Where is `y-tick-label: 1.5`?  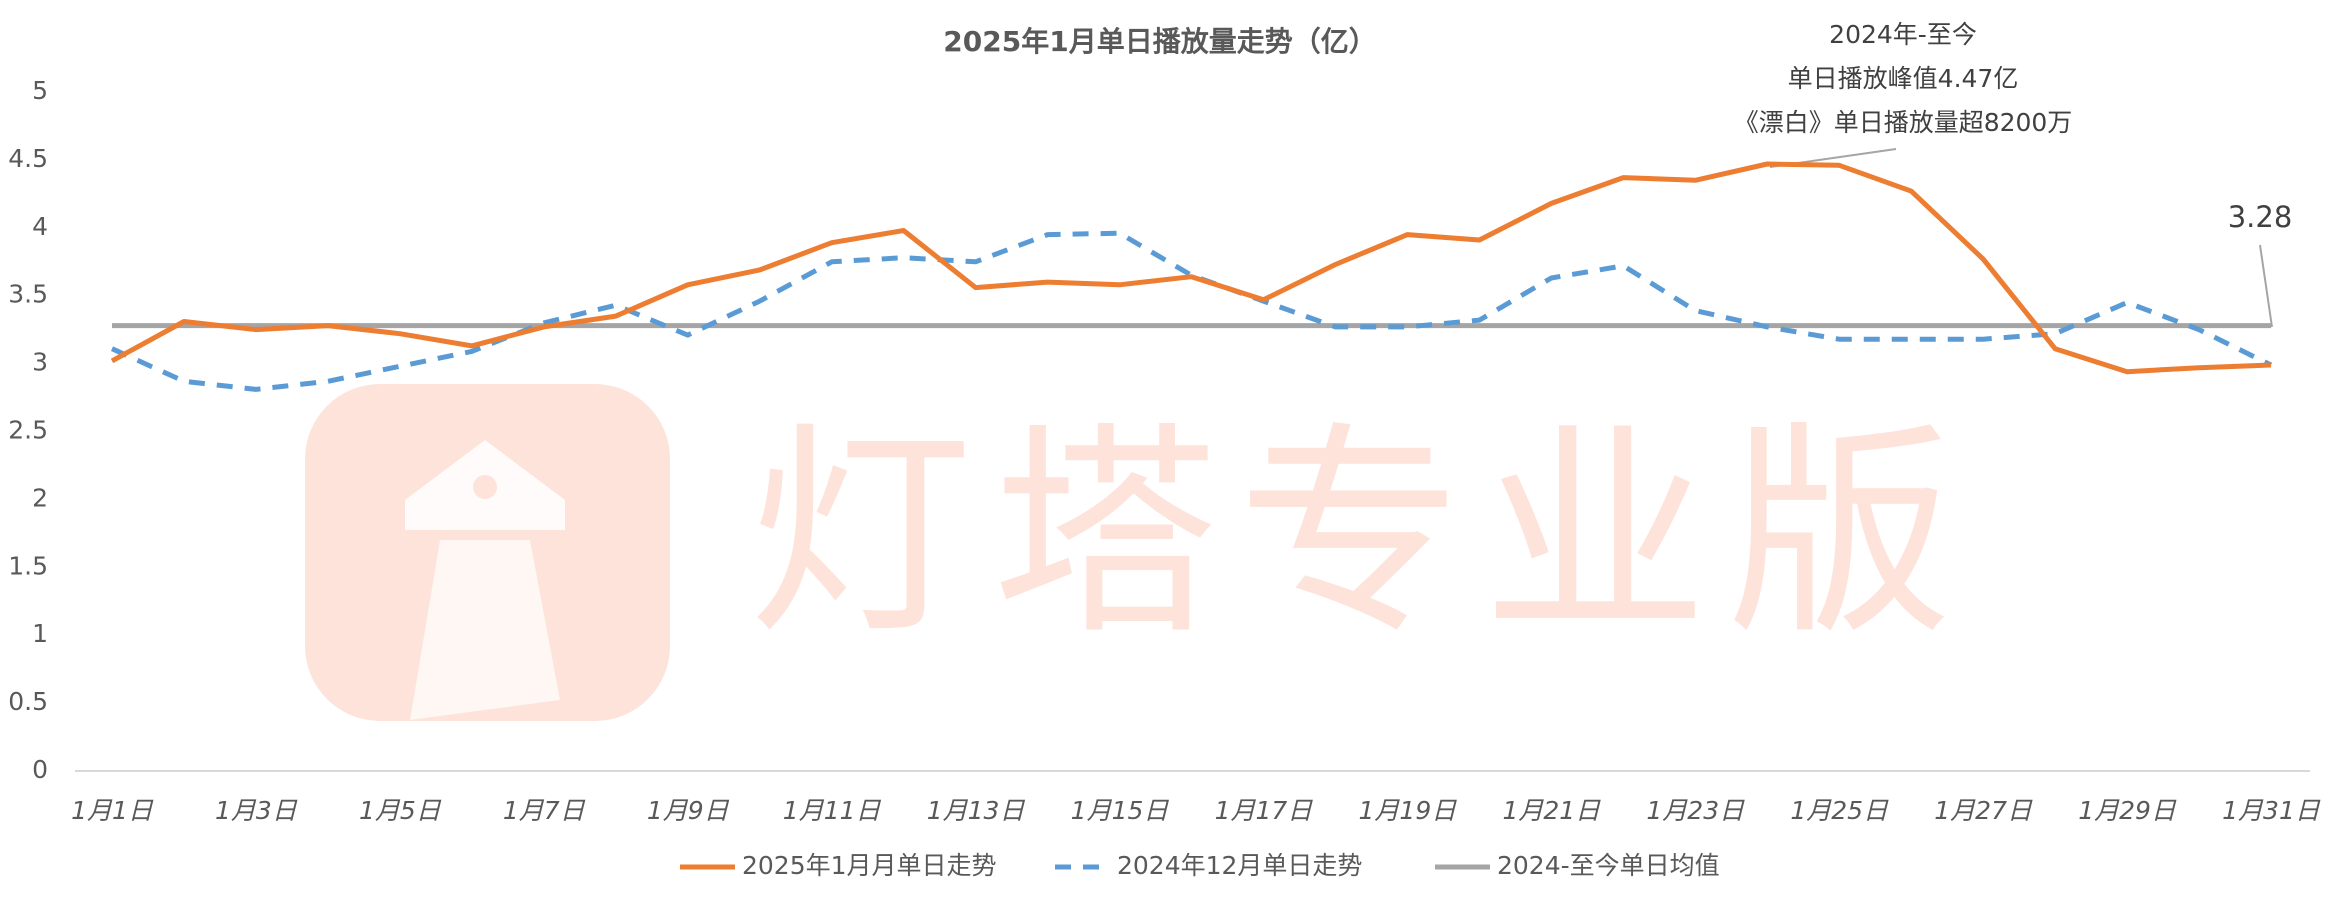 y-tick-label: 1.5 is located at coordinates (28, 565).